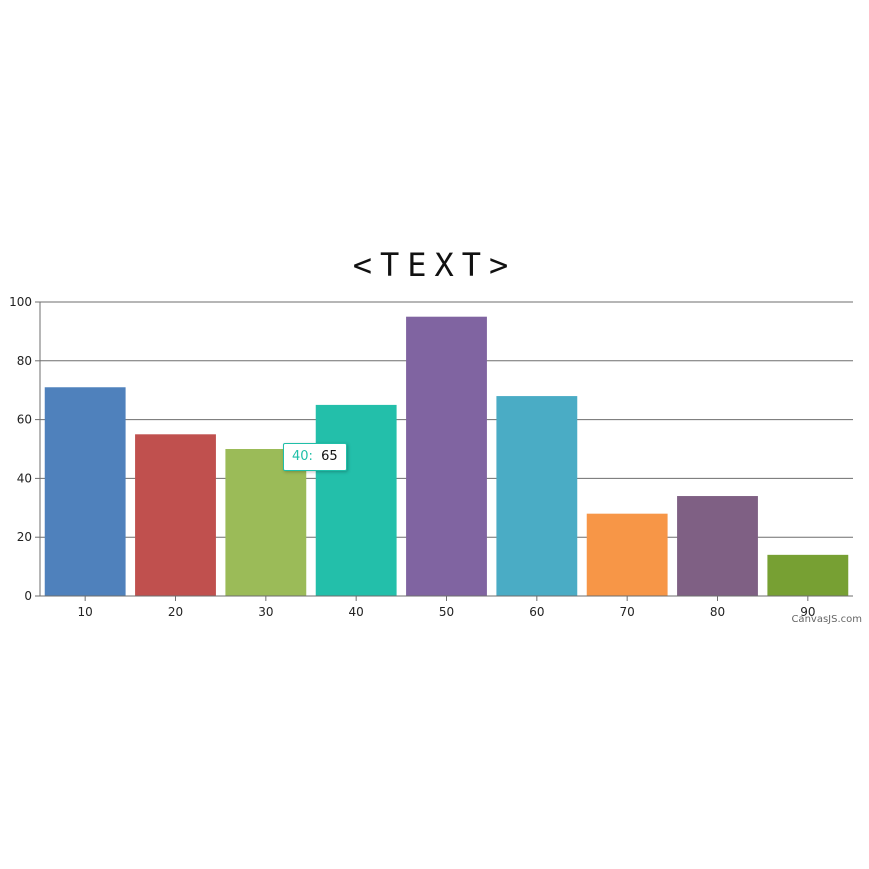 This screenshot has width=869, height=869. I want to click on x-tick-label: 50, so click(446, 612).